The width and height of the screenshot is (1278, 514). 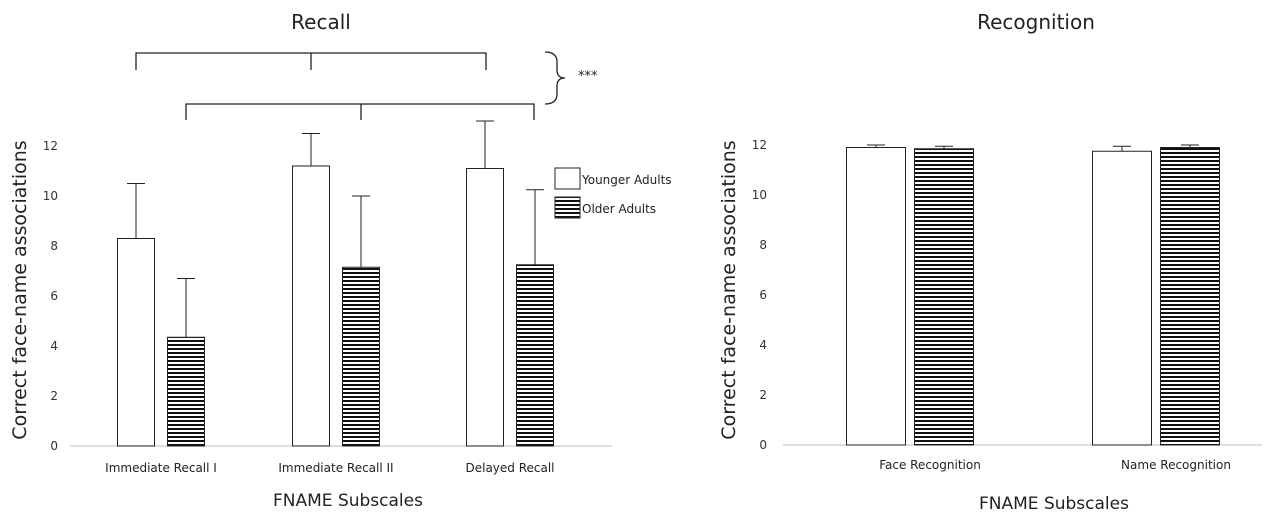 I want to click on category-label-immediate-recall-i: Immediate Recall I, so click(x=161, y=468).